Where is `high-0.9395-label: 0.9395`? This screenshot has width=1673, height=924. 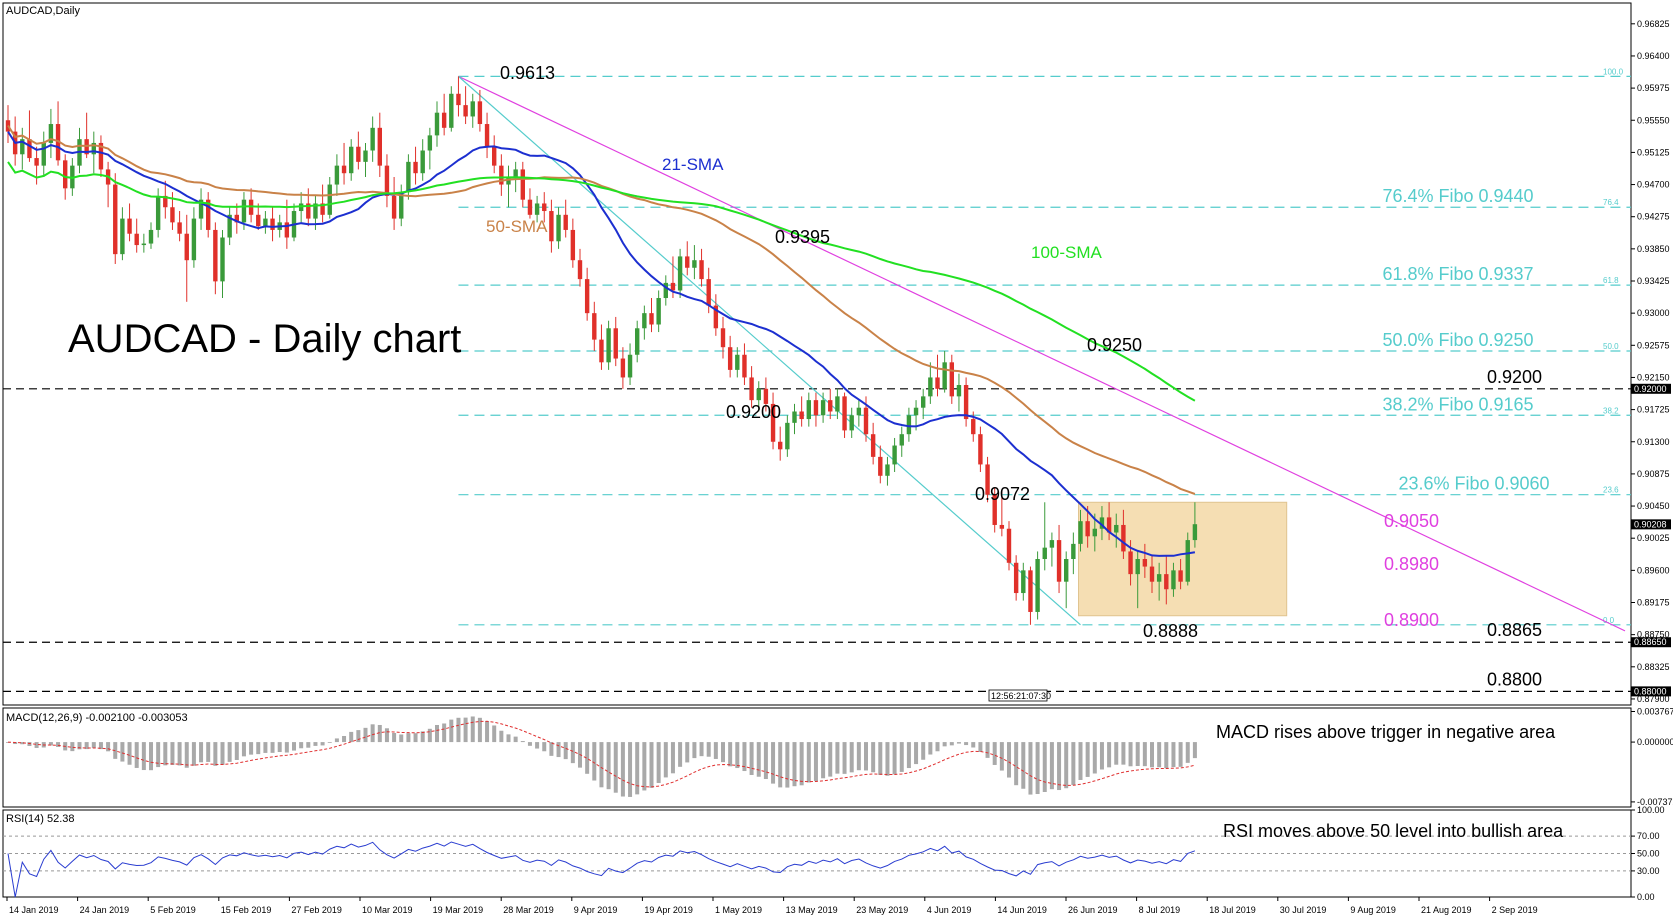 high-0.9395-label: 0.9395 is located at coordinates (802, 237).